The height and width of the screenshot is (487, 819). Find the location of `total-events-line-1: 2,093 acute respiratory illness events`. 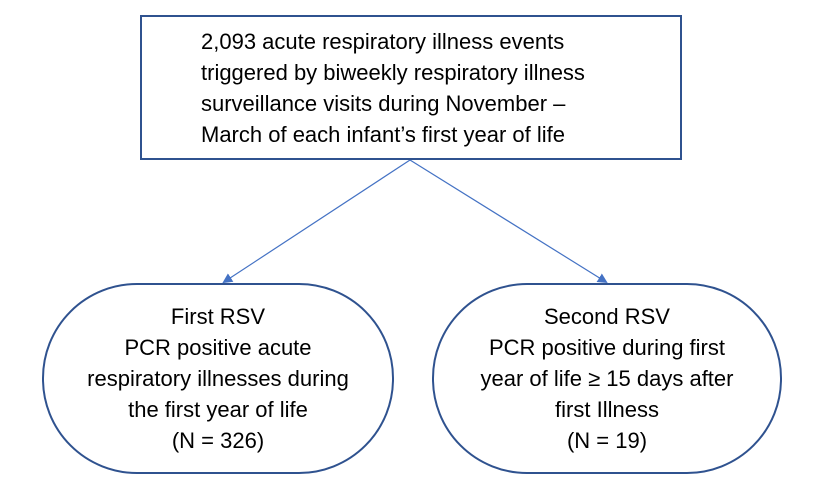

total-events-line-1: 2,093 acute respiratory illness events is located at coordinates (383, 41).